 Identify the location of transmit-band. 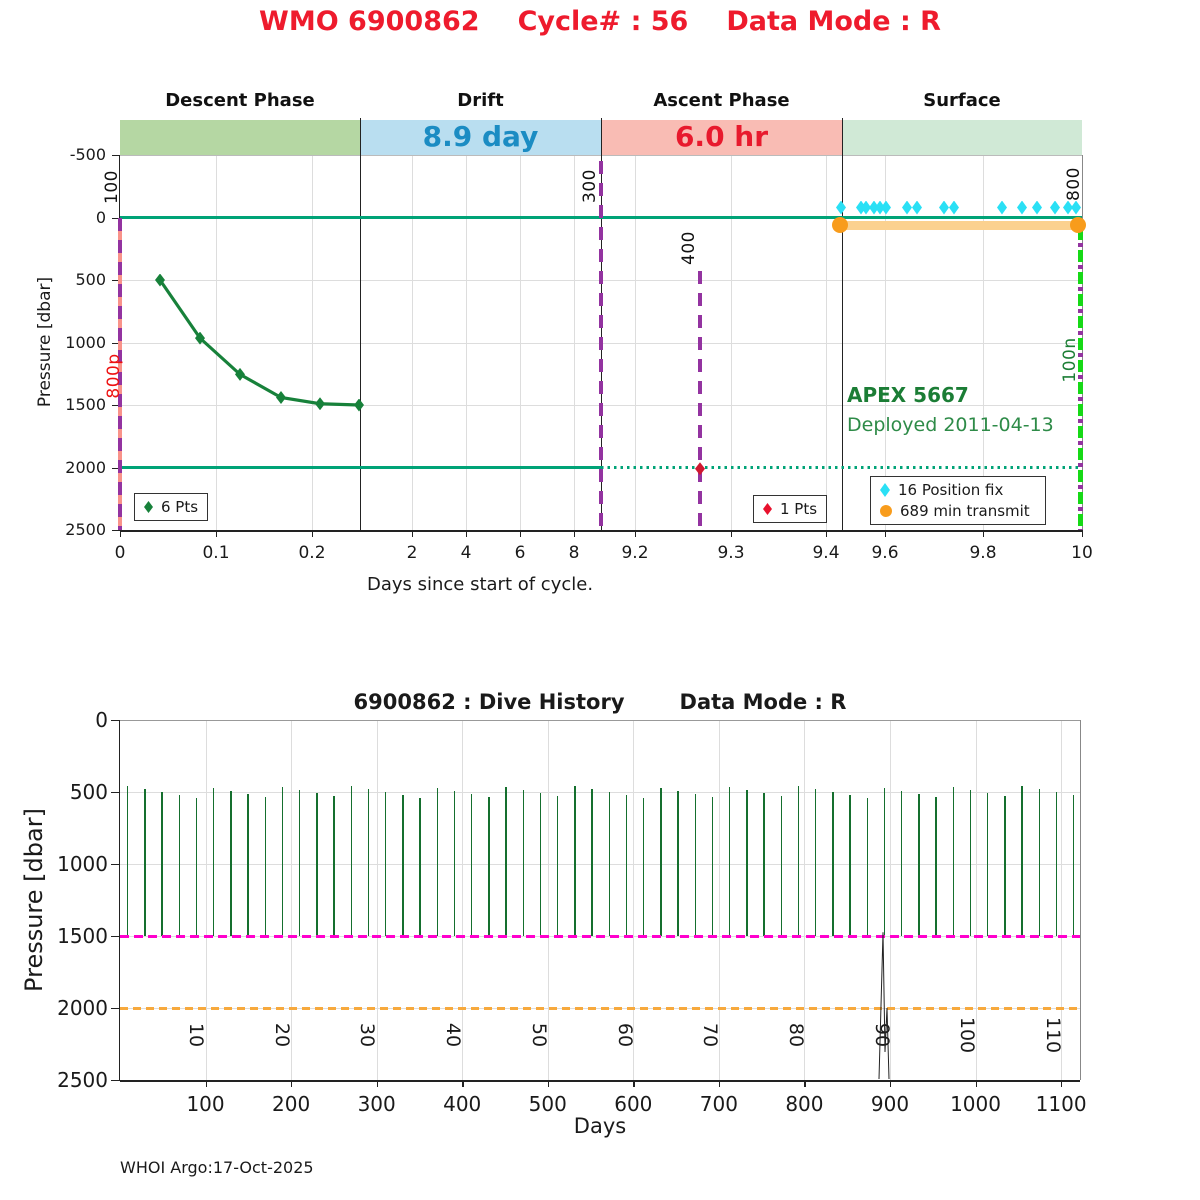
(959, 225).